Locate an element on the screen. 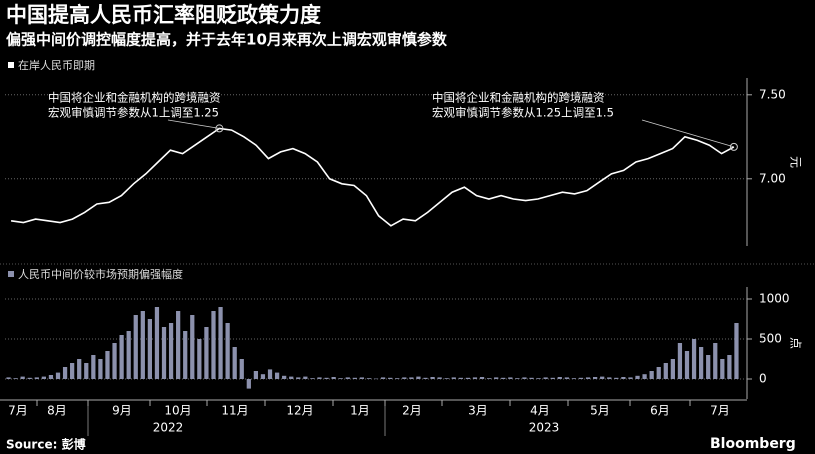 The height and width of the screenshot is (454, 815). axis-label: 点 is located at coordinates (796, 343).